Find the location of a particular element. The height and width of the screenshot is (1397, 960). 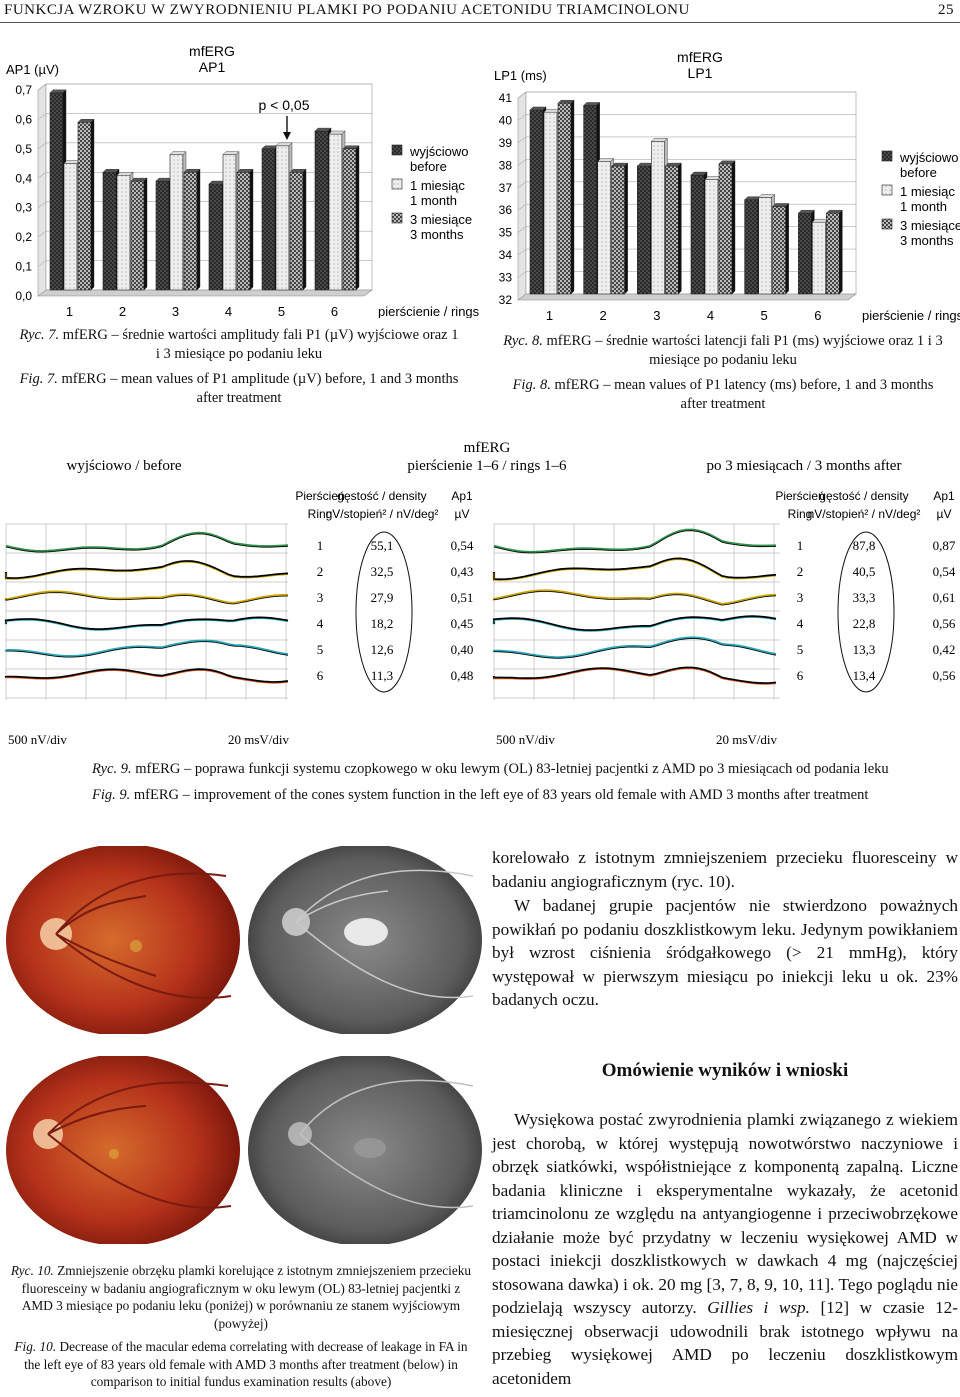

chart-title-line1: mfERG is located at coordinates (212, 51).